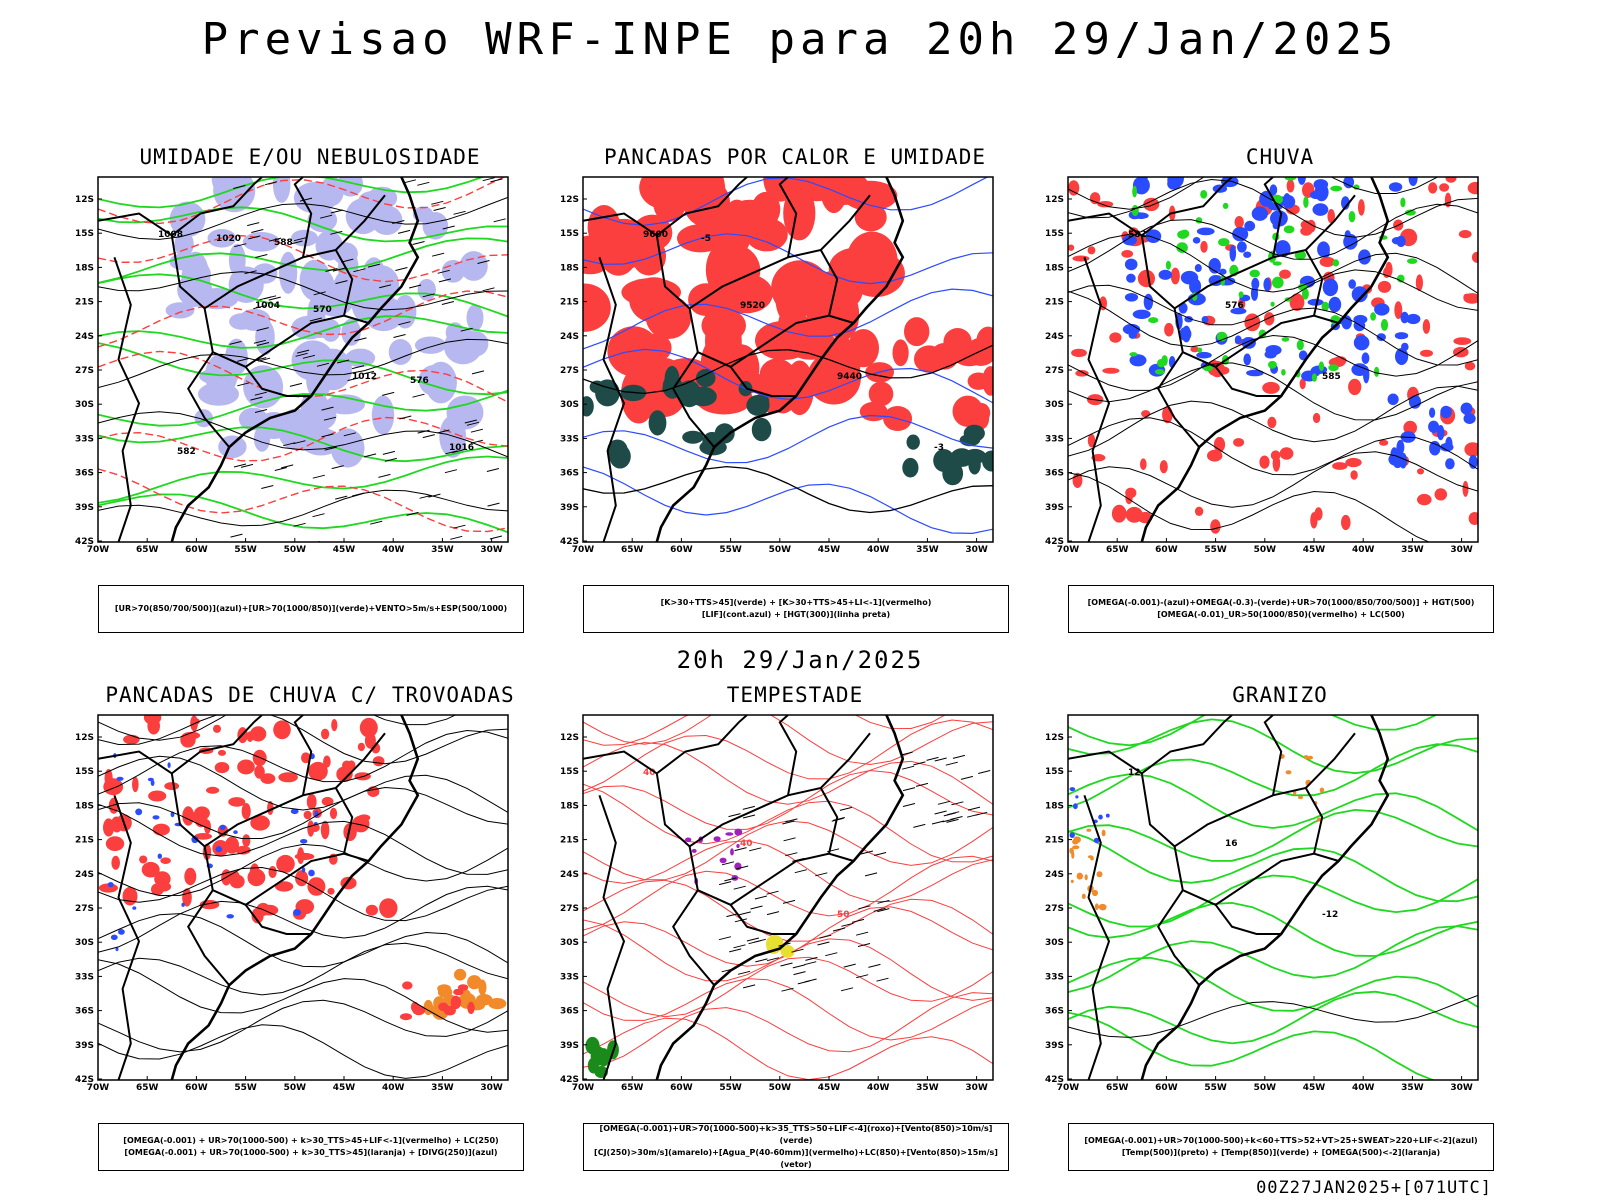 Image resolution: width=1600 pixels, height=1200 pixels. I want to click on map-frame, so click(788, 359).